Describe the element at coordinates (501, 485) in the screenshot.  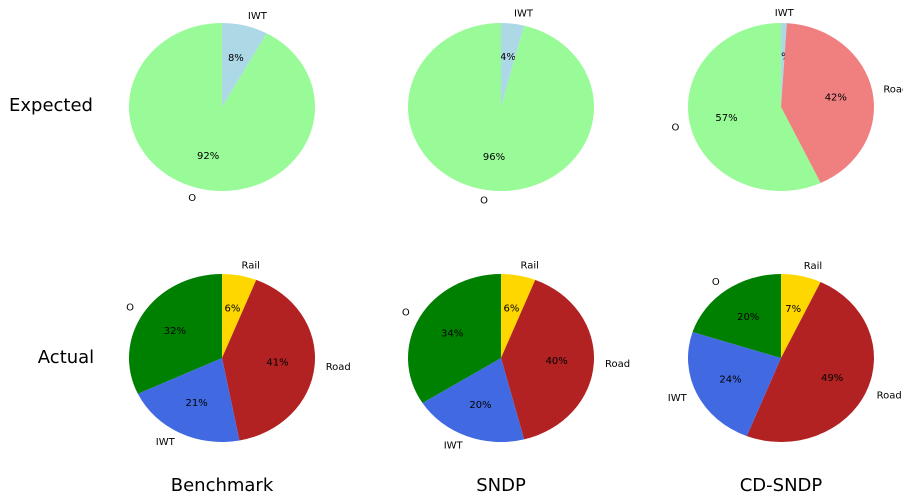
I see `column-label: SNDP` at that location.